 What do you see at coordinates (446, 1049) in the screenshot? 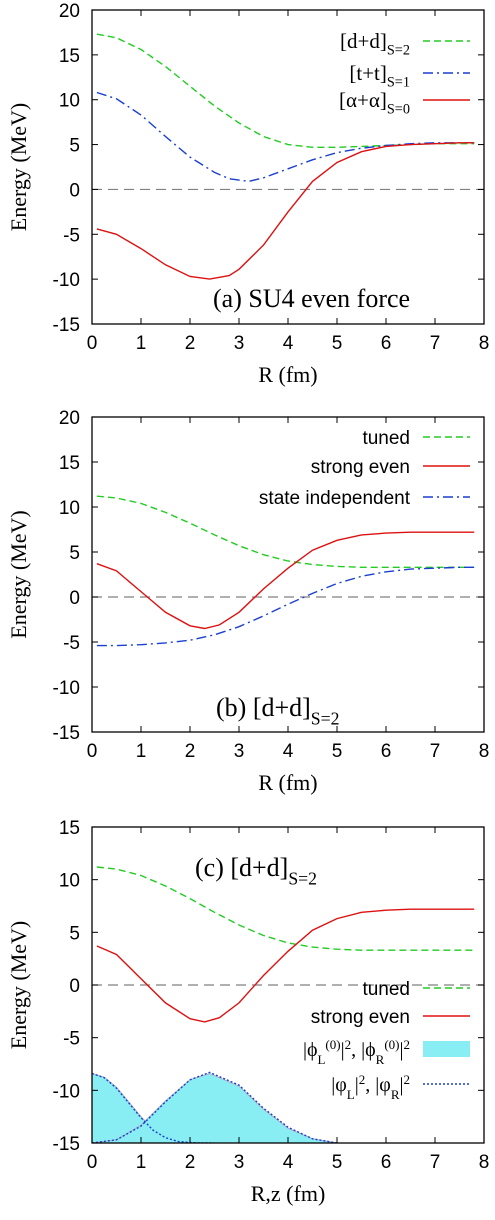
I see `legend-swatch` at bounding box center [446, 1049].